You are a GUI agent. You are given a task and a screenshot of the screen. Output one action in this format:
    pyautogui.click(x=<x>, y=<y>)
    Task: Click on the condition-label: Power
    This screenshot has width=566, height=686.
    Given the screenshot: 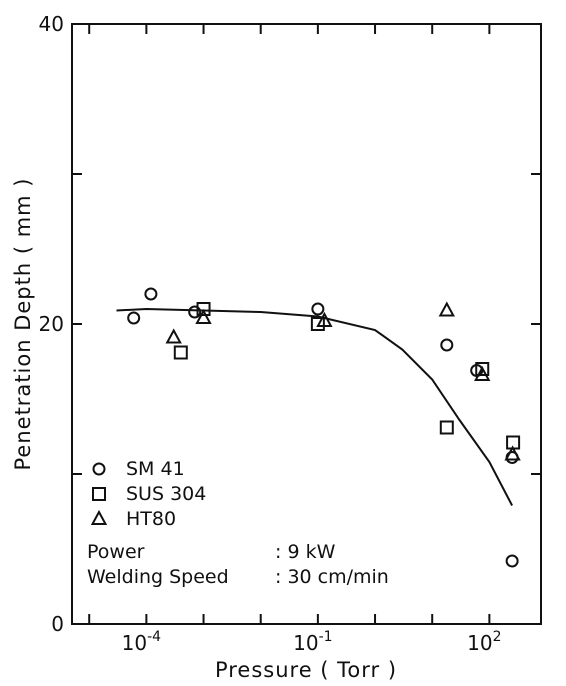 What is the action you would take?
    pyautogui.click(x=116, y=552)
    